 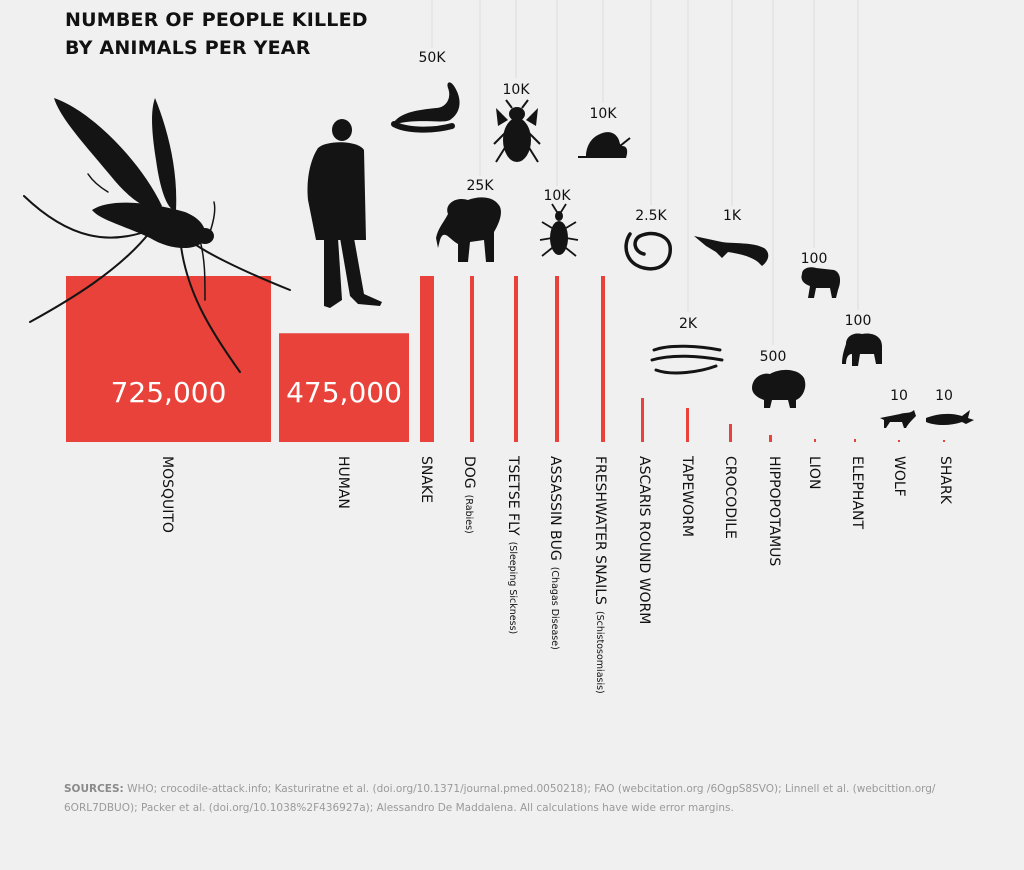 What do you see at coordinates (779, 388) in the screenshot?
I see `hippopotamus-icon` at bounding box center [779, 388].